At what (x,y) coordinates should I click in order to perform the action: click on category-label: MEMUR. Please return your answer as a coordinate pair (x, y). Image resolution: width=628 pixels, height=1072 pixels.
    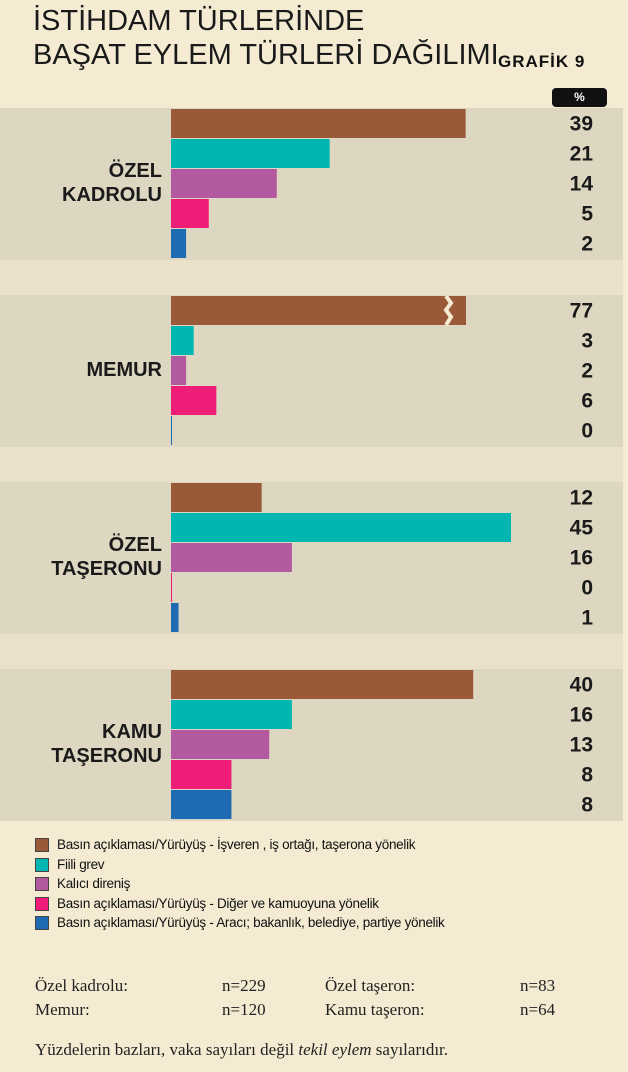
    Looking at the image, I should click on (124, 370).